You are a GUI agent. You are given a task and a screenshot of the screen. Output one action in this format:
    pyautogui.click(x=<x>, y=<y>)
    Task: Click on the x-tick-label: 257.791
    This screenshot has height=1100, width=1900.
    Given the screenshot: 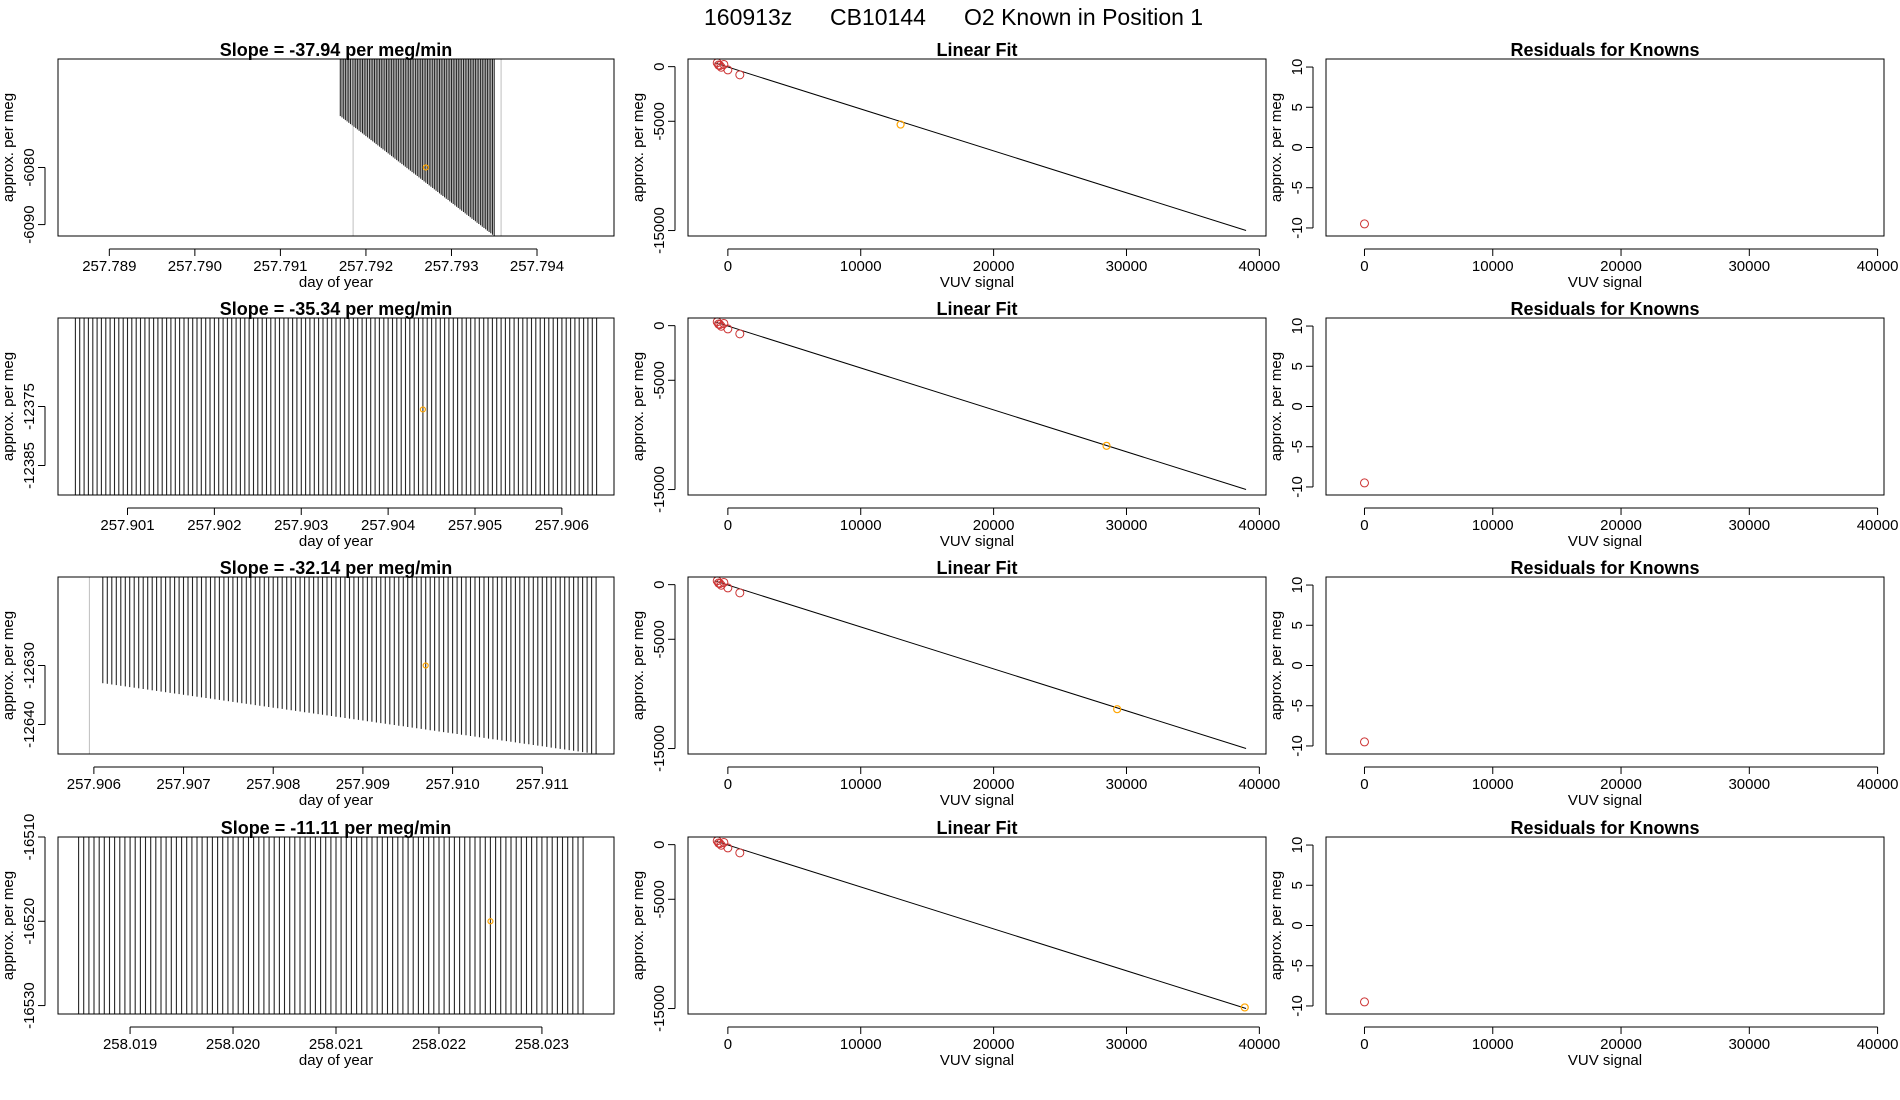 What is the action you would take?
    pyautogui.click(x=280, y=266)
    